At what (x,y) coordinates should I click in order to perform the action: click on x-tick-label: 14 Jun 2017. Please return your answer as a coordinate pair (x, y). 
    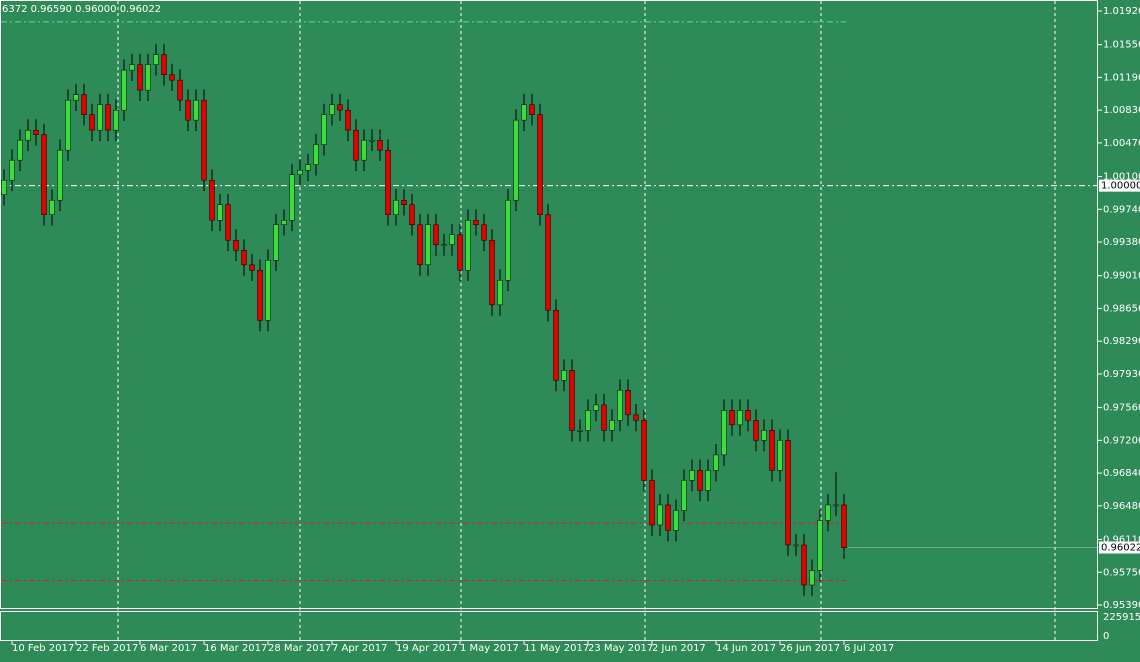
    Looking at the image, I should click on (746, 648).